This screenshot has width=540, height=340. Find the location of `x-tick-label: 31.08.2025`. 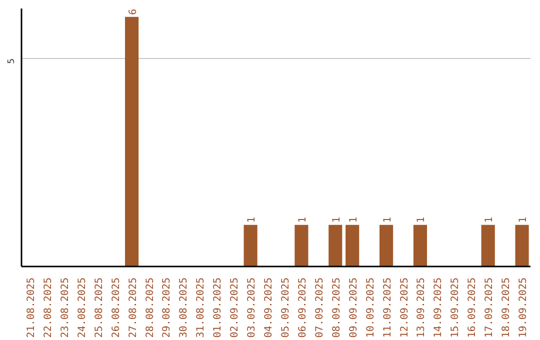

x-tick-label: 31.08.2025 is located at coordinates (201, 307).